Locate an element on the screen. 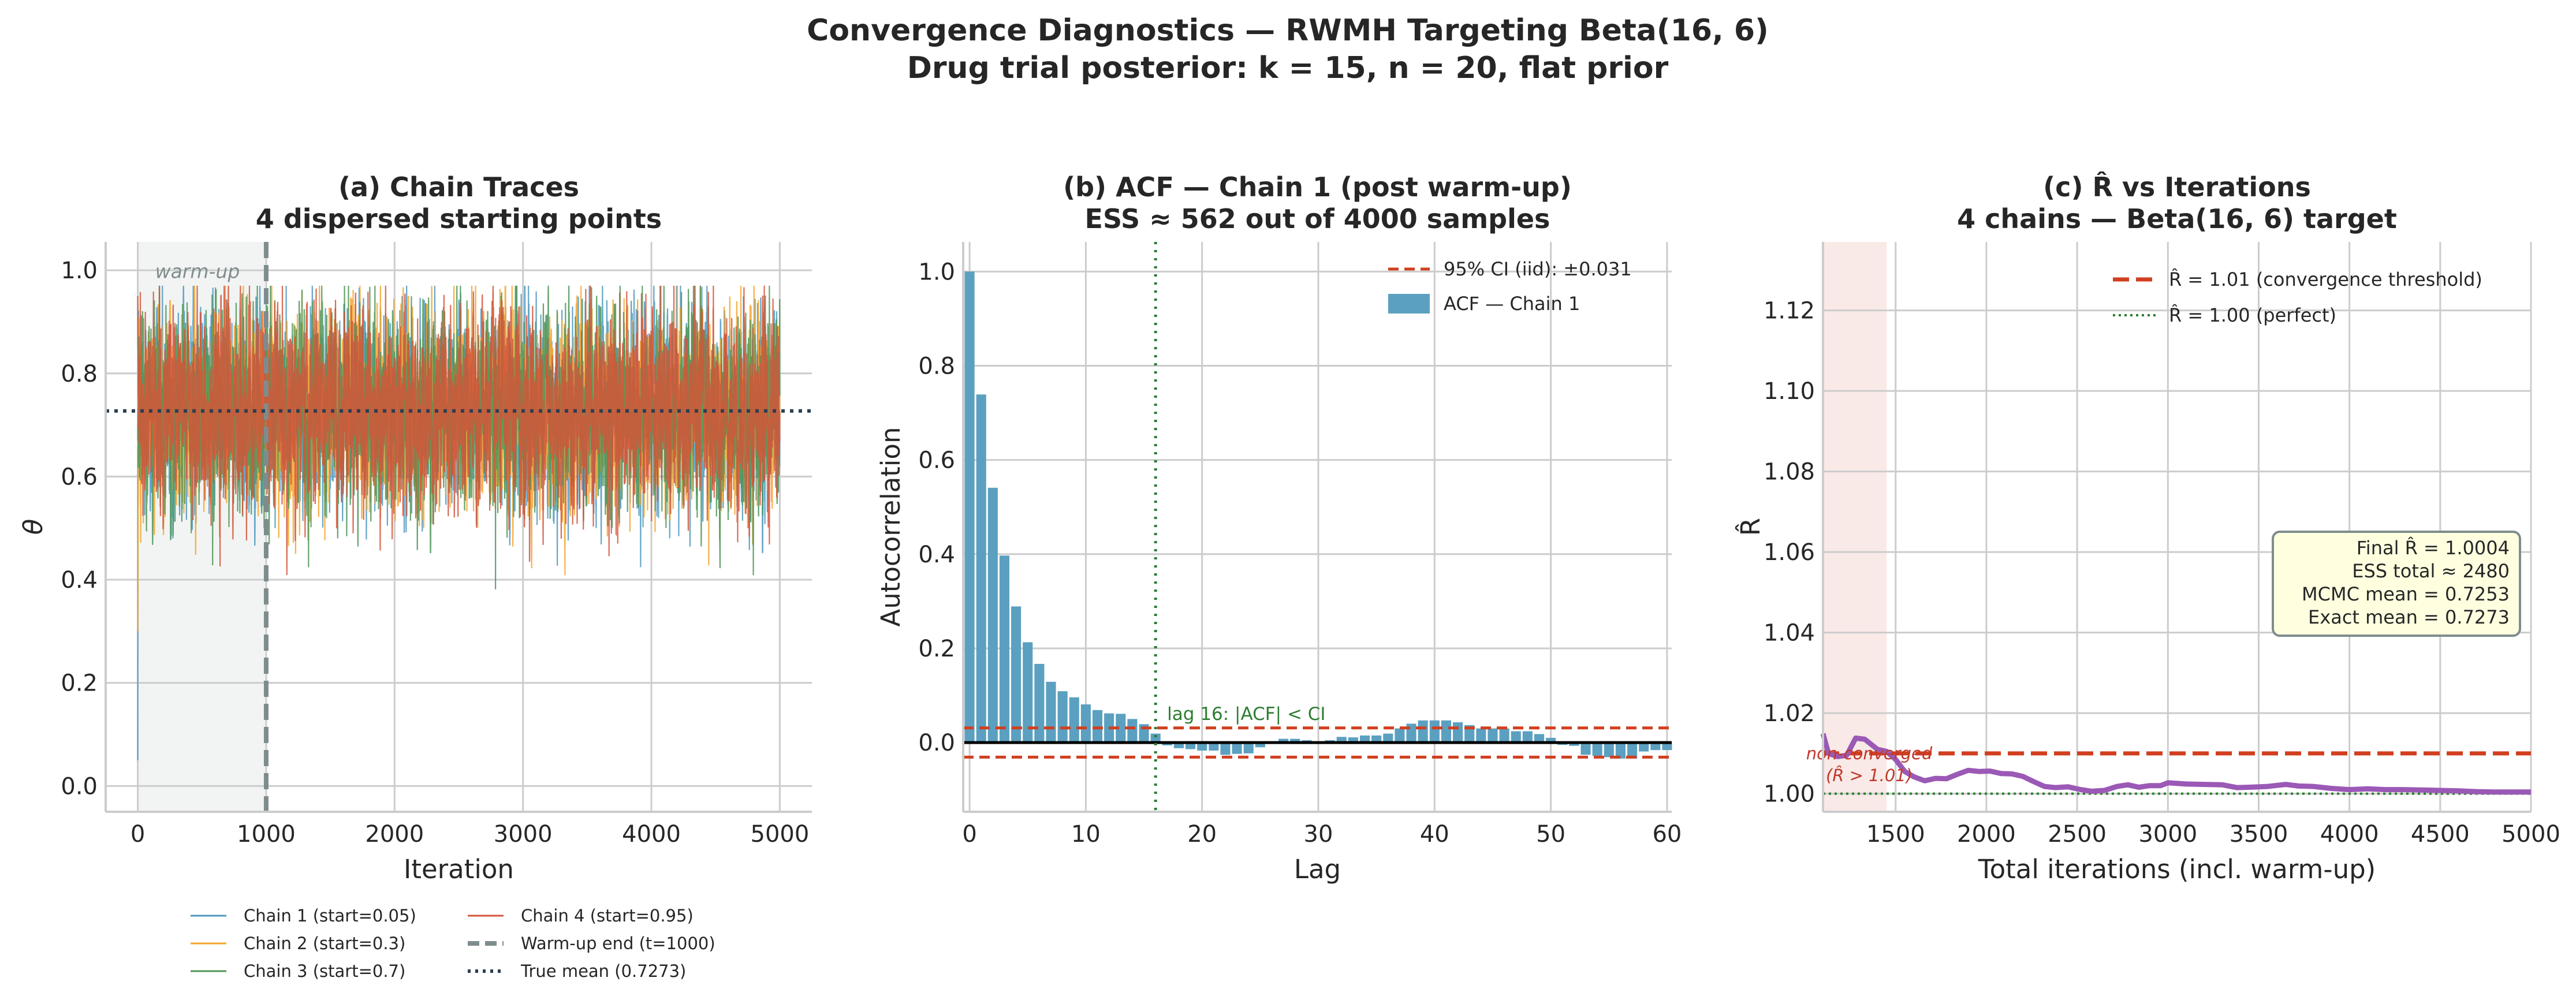 The image size is (2576, 1000). stats-line: MCMC mean = 0.7253 is located at coordinates (2406, 594).